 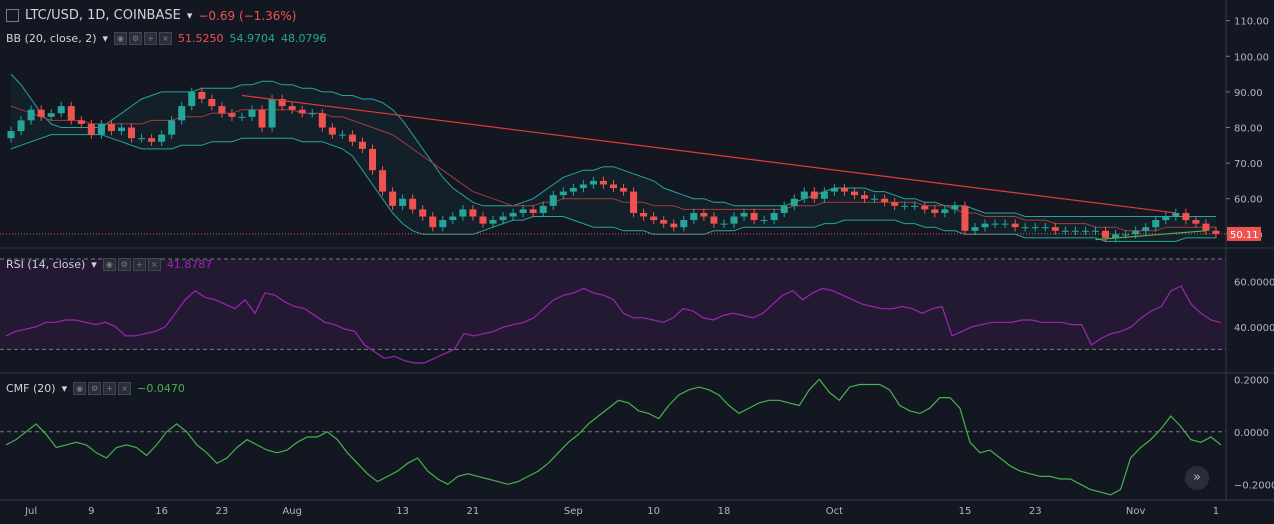 What do you see at coordinates (1035, 511) in the screenshot?
I see `x-tick-label: 23` at bounding box center [1035, 511].